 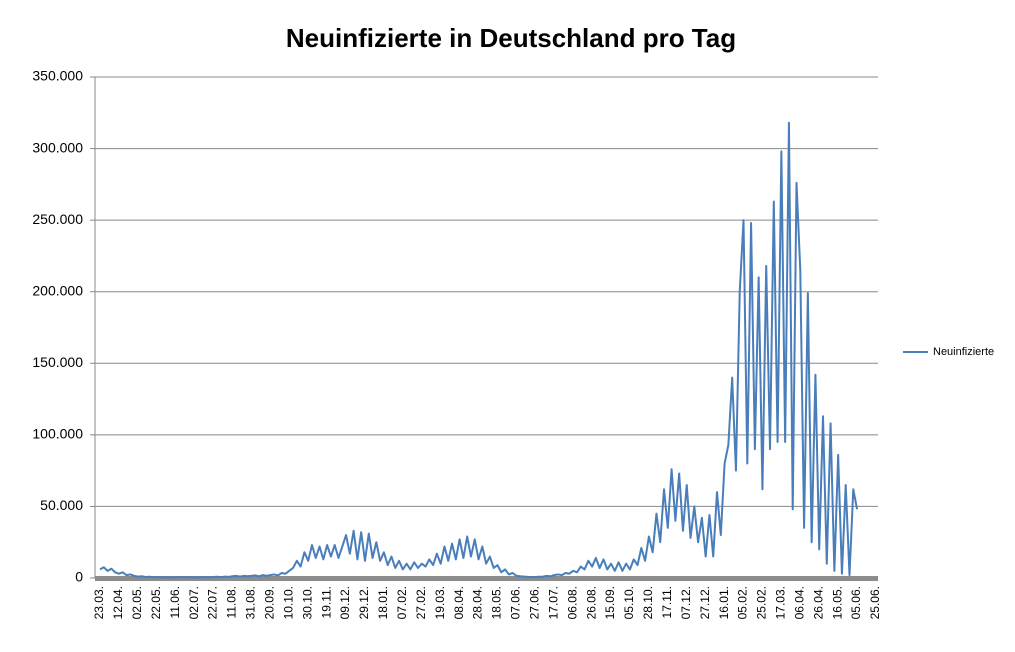 I want to click on y-tick-label: 0, so click(x=79, y=577).